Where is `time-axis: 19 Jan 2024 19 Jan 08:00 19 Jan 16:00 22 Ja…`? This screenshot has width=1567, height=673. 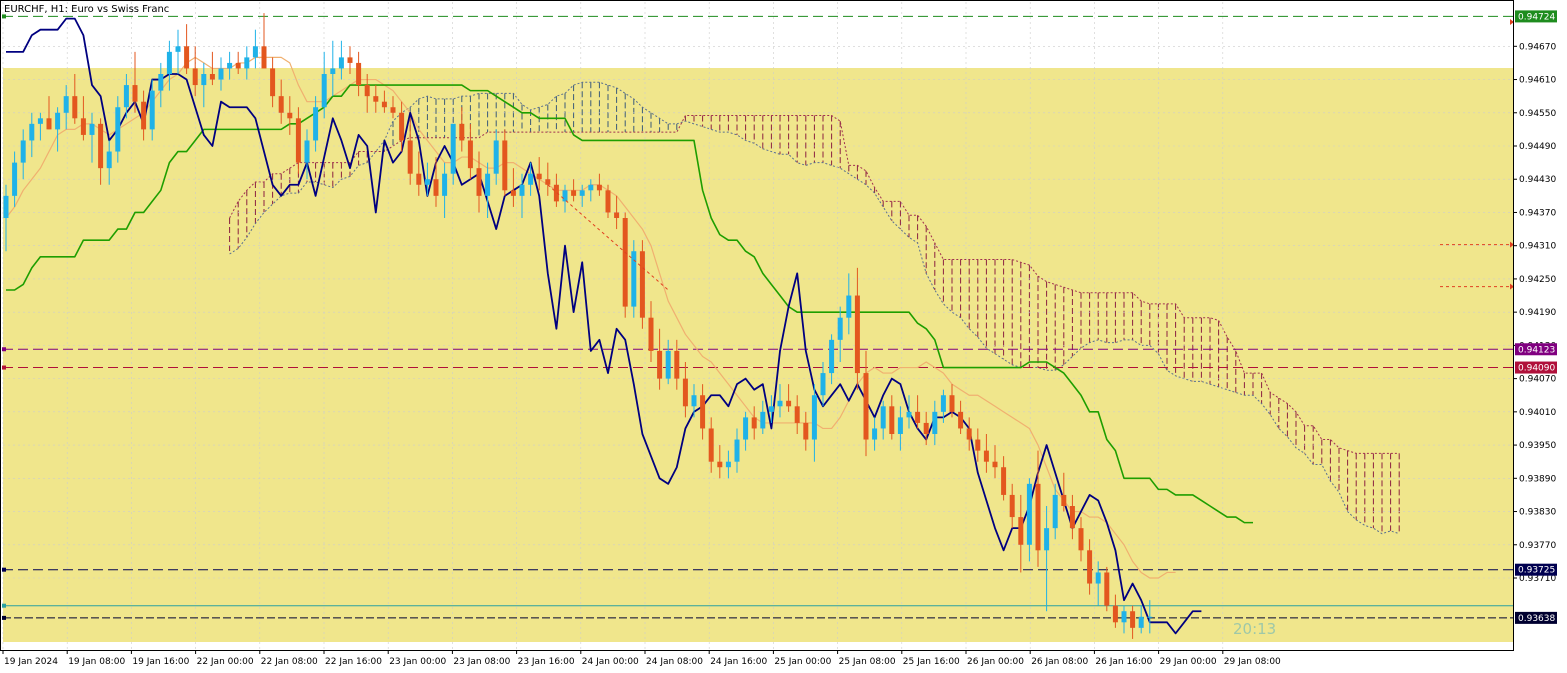 time-axis: 19 Jan 2024 19 Jan 08:00 19 Jan 16:00 22 Ja… is located at coordinates (641, 658).